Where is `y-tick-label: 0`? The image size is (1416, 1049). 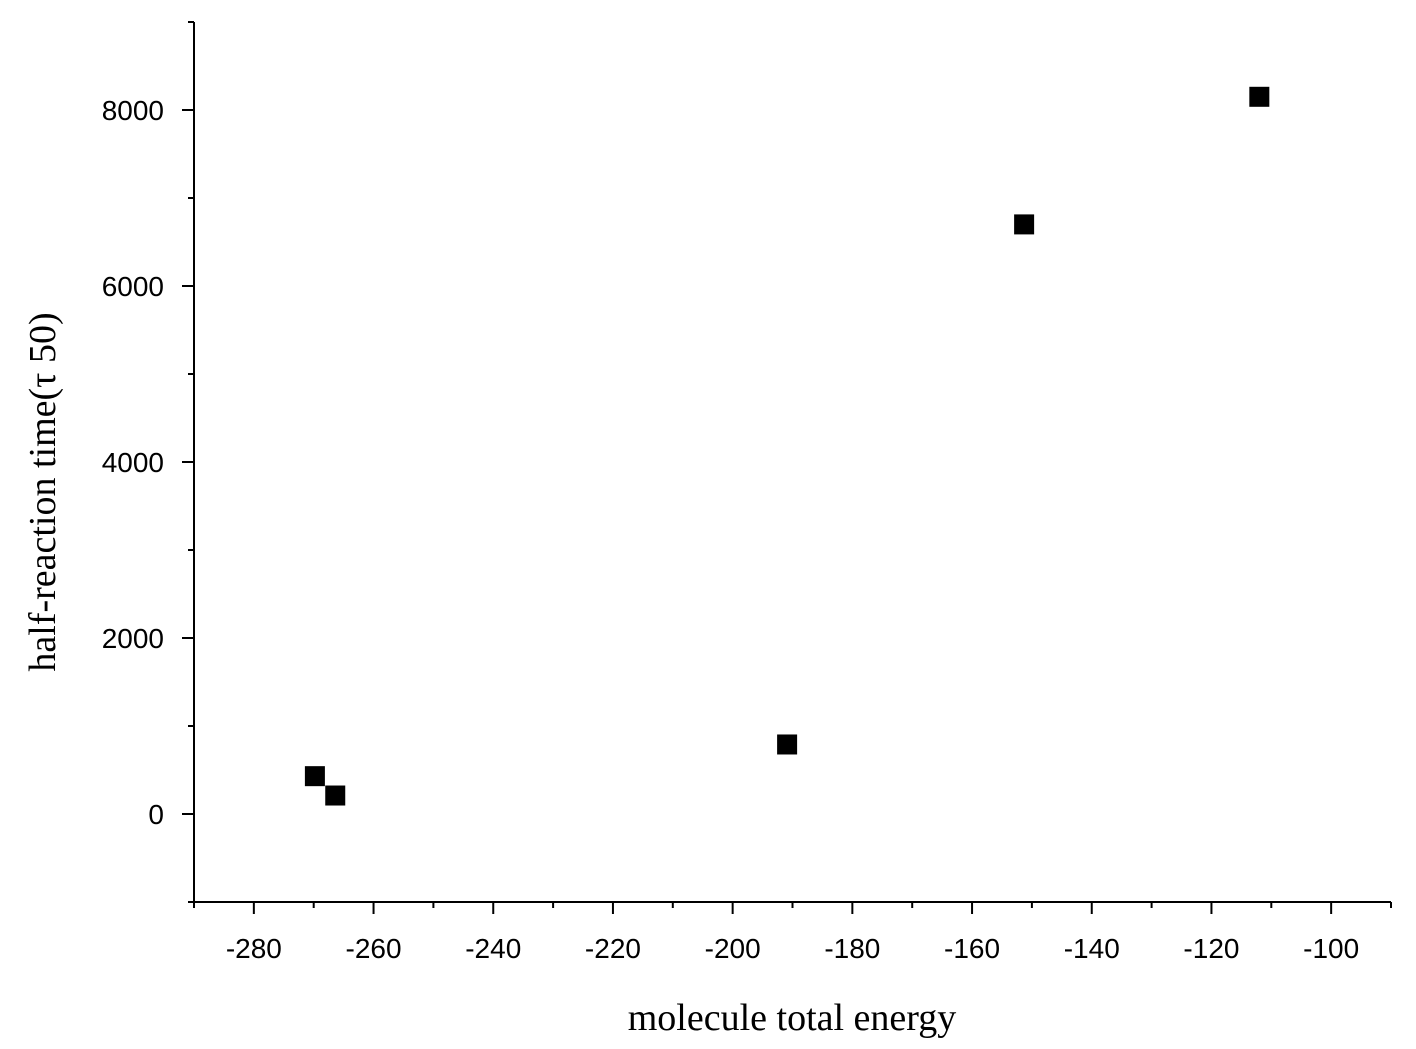 y-tick-label: 0 is located at coordinates (156, 814).